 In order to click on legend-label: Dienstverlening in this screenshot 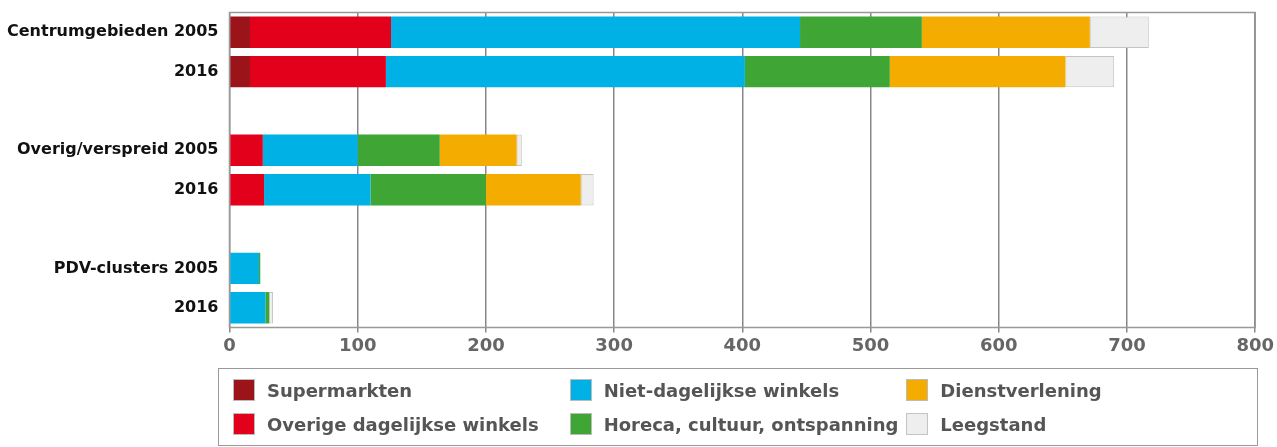, I will do `click(1021, 390)`.